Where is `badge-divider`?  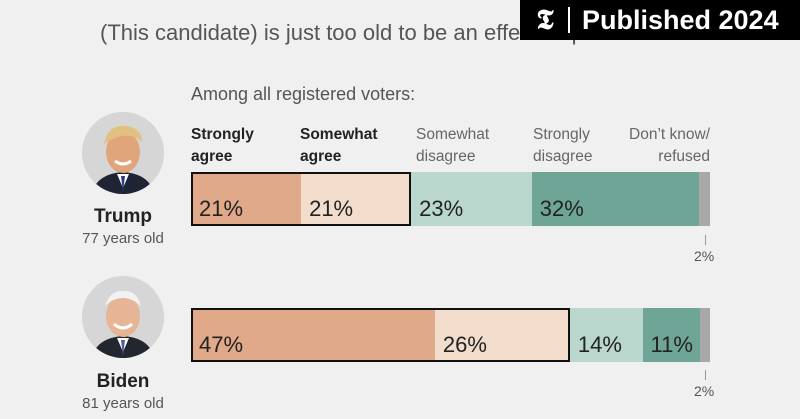 badge-divider is located at coordinates (569, 20).